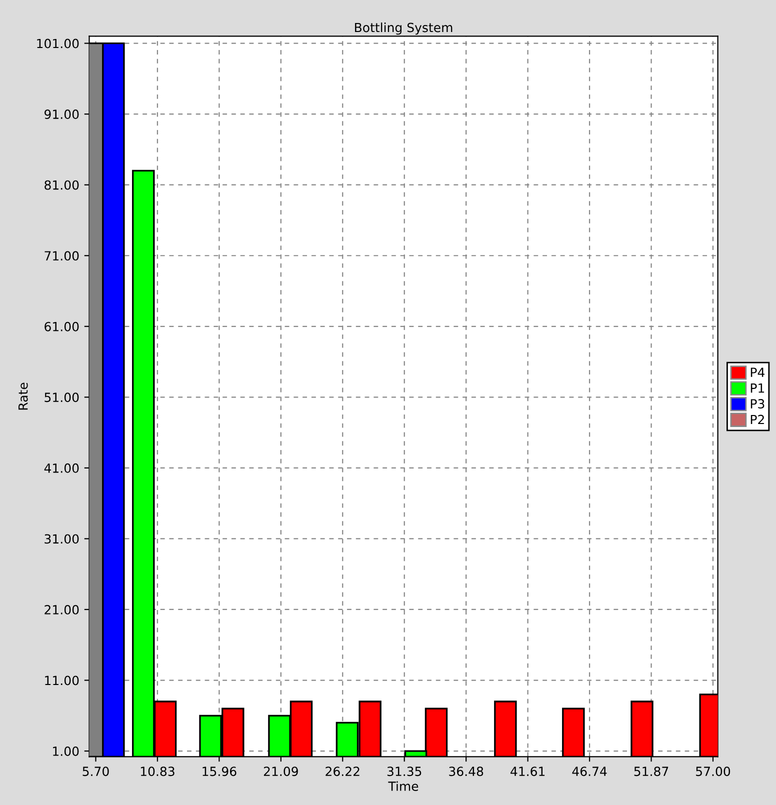 This screenshot has width=776, height=805. What do you see at coordinates (61, 256) in the screenshot?
I see `y-tick-label: 71.00` at bounding box center [61, 256].